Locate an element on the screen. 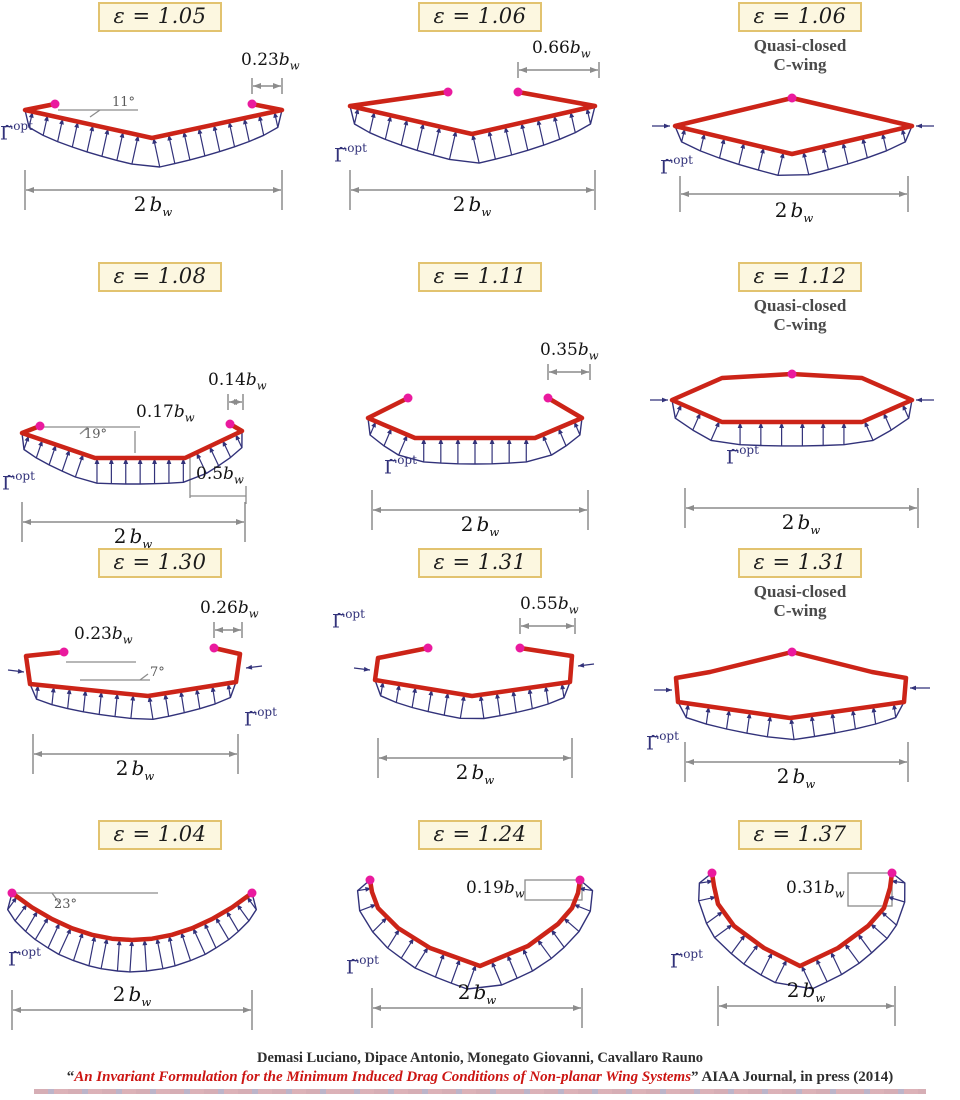  panel-eps-112-quasi-closed: ε = 1.12 Quasi-closed C-wing Γ̃opt 2 bw is located at coordinates (800, 403).